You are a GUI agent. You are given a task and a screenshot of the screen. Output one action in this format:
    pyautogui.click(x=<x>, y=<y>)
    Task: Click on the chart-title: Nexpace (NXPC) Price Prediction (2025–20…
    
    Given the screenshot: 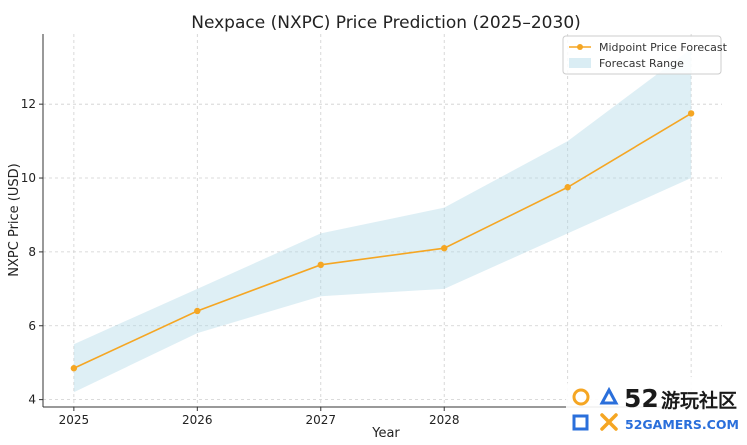 What is the action you would take?
    pyautogui.click(x=386, y=23)
    